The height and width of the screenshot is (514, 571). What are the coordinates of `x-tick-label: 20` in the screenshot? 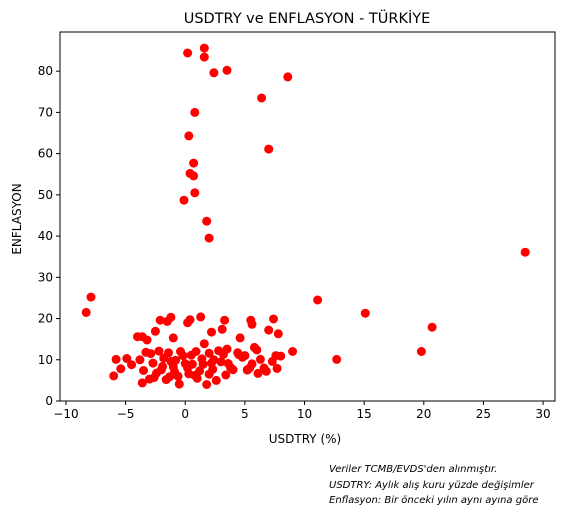 It's located at (423, 414).